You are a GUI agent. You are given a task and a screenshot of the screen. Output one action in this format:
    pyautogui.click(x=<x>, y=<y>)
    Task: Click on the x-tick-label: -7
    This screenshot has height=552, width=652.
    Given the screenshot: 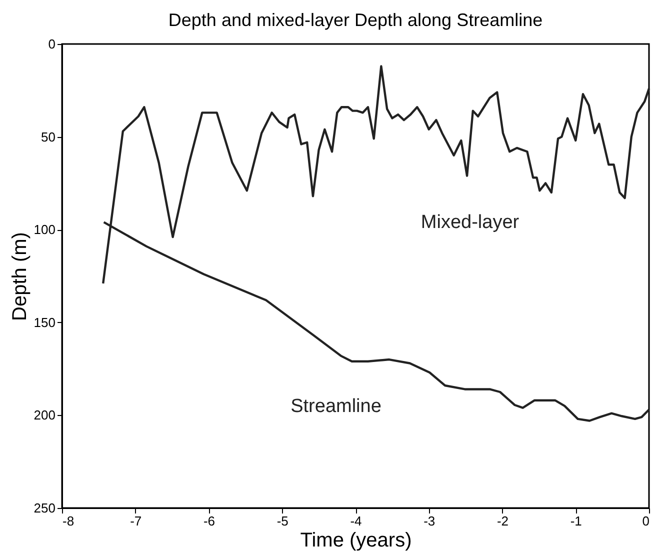 What is the action you would take?
    pyautogui.click(x=136, y=521)
    